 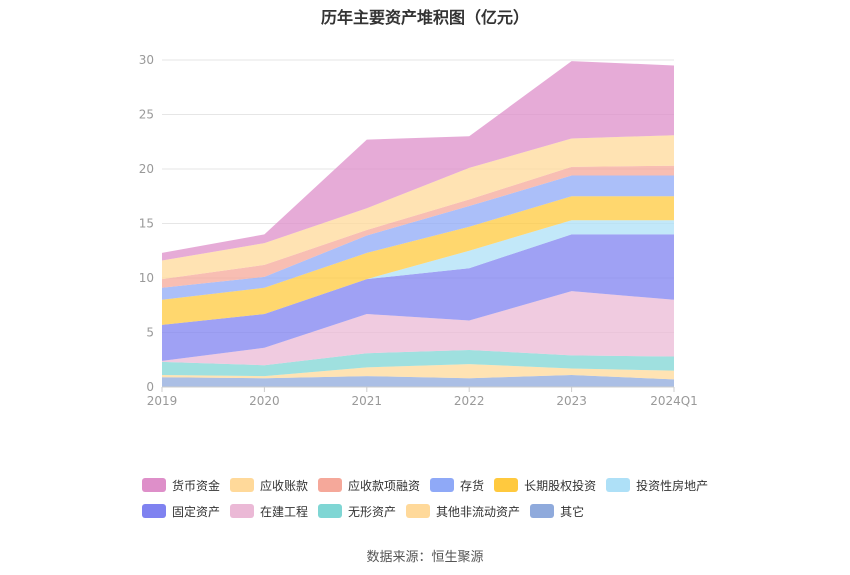 What do you see at coordinates (418, 372) in the screenshot?
I see `area-其他非流动资产` at bounding box center [418, 372].